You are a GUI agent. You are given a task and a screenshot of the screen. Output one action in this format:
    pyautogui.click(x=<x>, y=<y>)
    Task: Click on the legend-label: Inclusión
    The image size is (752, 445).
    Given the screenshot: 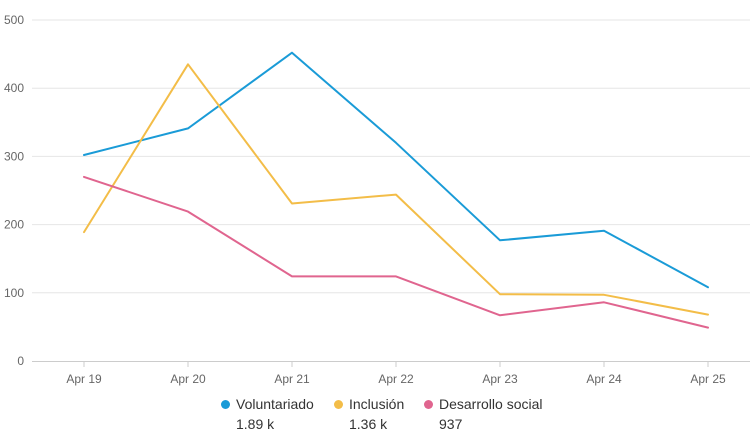 What is the action you would take?
    pyautogui.click(x=377, y=404)
    